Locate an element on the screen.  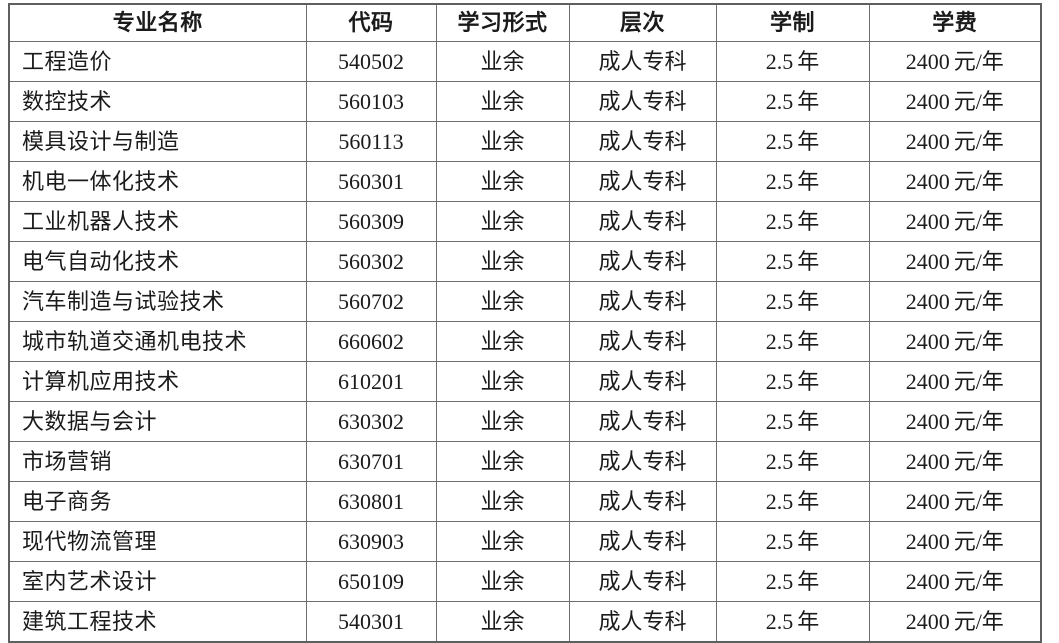
table-row: 城市轨道交通机电技术 660602 业余 成人专科 2.5 年 2400 元/年 is located at coordinates (525, 341).